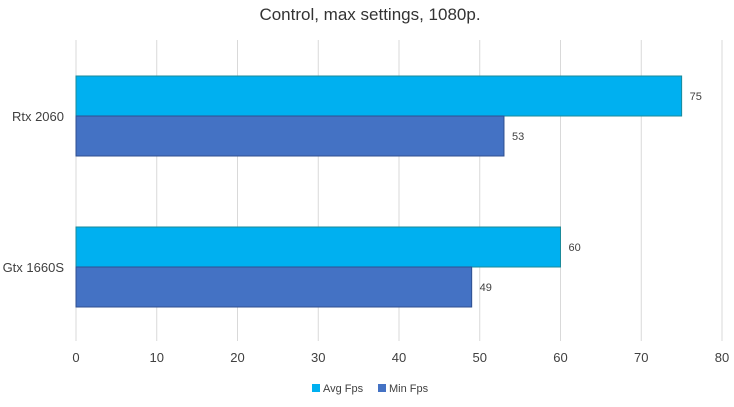 Image resolution: width=734 pixels, height=407 pixels. Describe the element at coordinates (409, 389) in the screenshot. I see `legend-label: Min Fps` at that location.